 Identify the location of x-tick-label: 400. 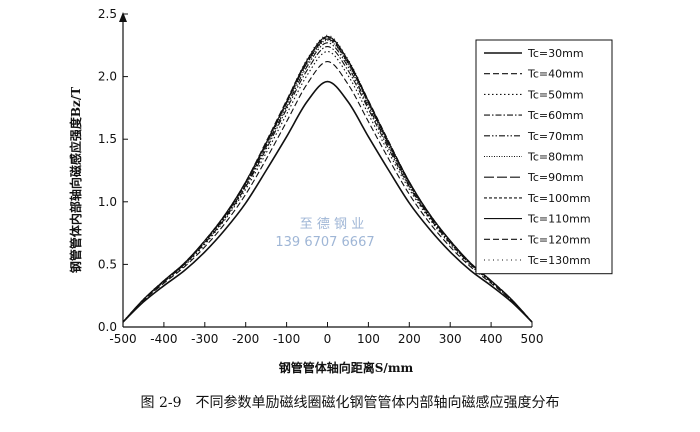
(491, 339).